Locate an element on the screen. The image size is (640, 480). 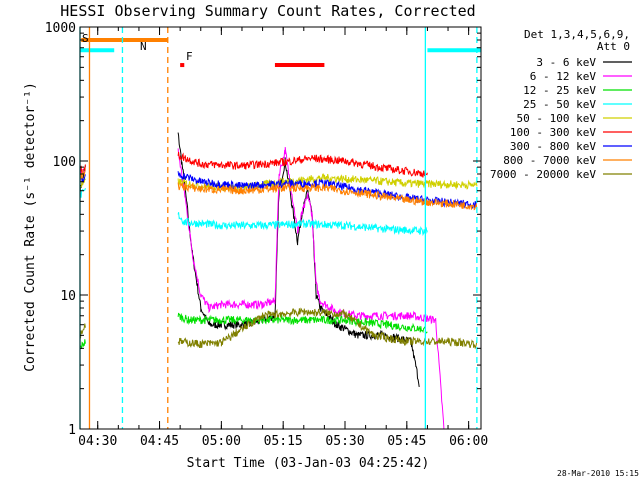
flag-marker-s: S is located at coordinates (85, 38).